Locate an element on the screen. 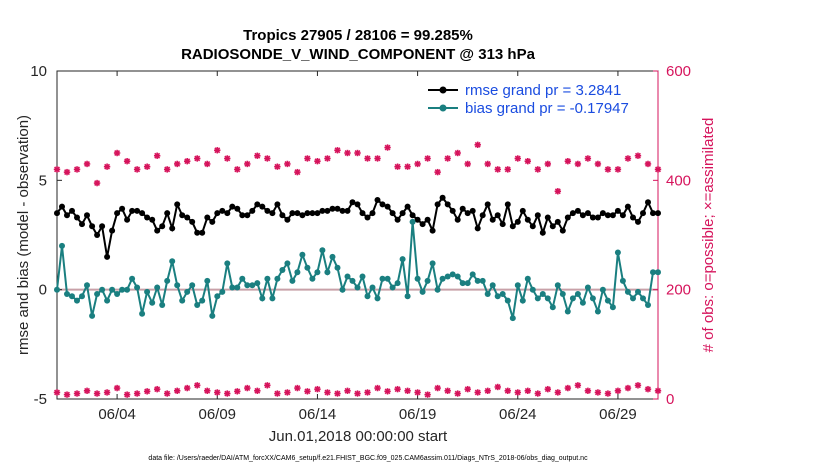  x-axis-label: Jun.01,2018 00:00:00 start is located at coordinates (358, 436).